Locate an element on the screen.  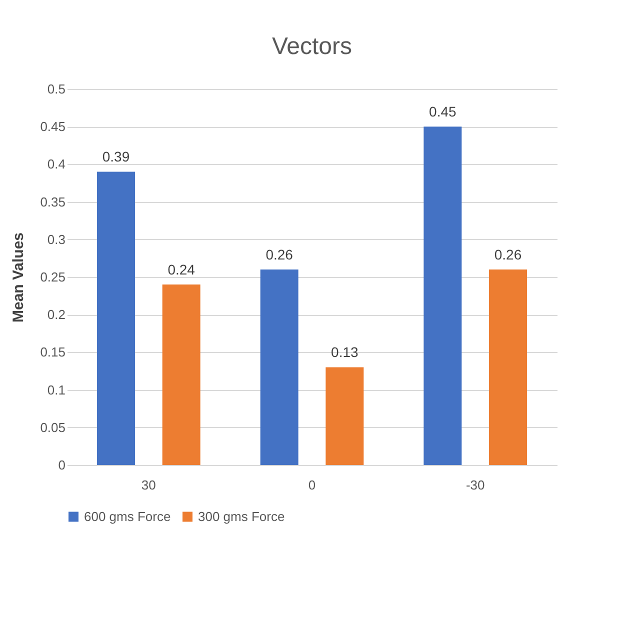
y-tick-label: 0.5 is located at coordinates (56, 89).